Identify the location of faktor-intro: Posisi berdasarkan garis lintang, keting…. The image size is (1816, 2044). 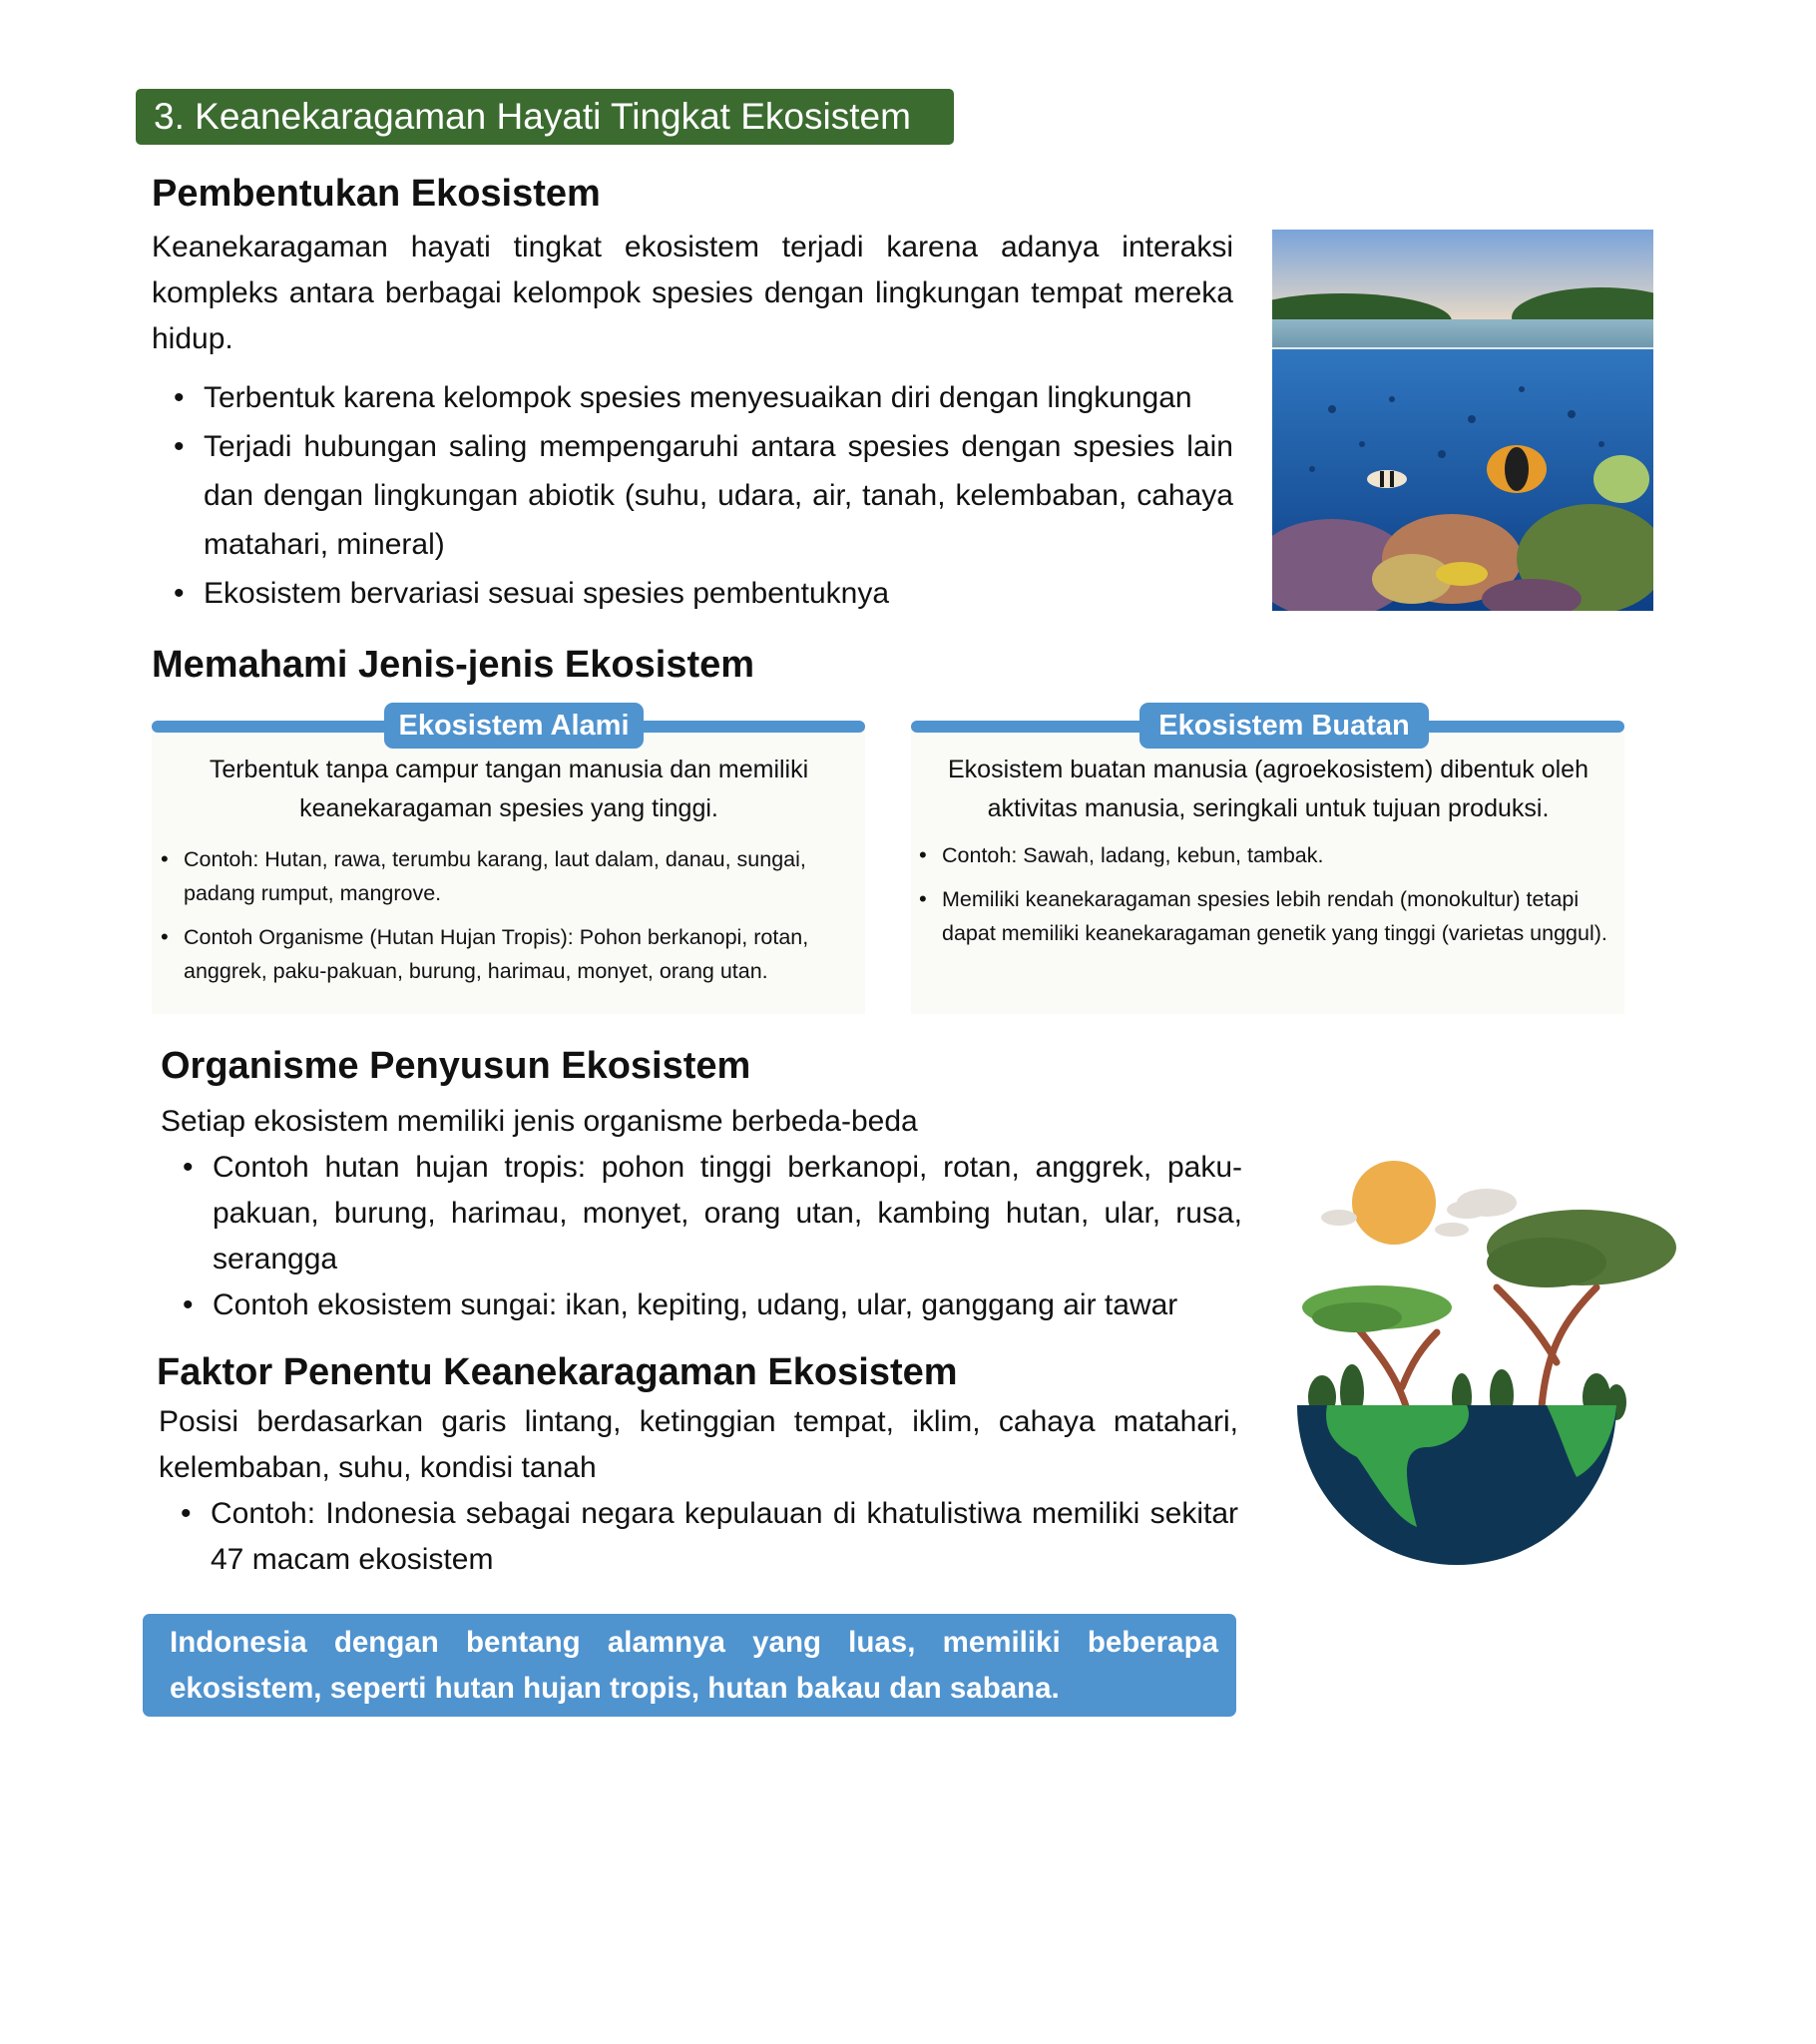
(698, 1444).